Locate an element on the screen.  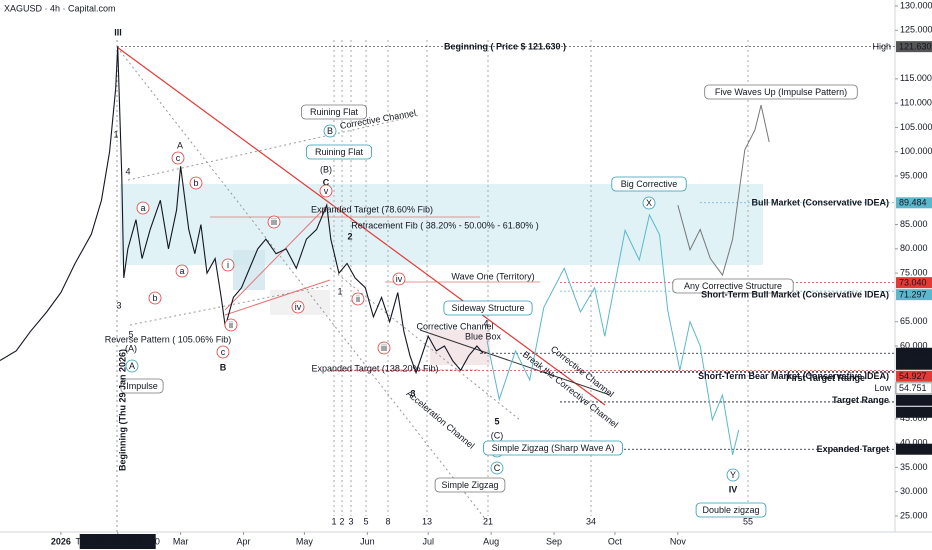
price-tag-label: 71.297 is located at coordinates (913, 295).